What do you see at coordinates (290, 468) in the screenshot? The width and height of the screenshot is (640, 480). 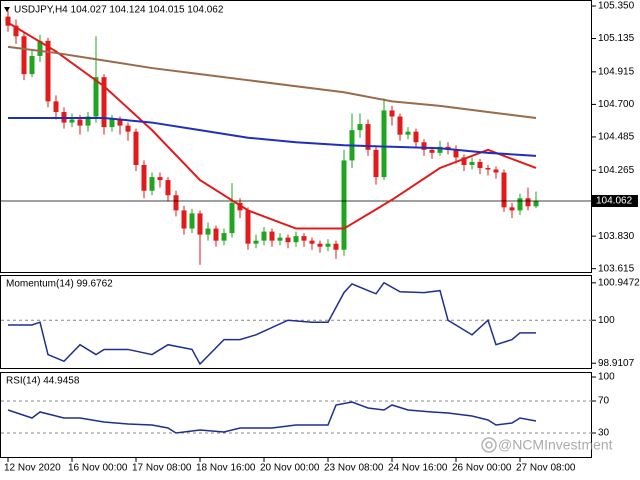 I see `x-tick-label: 20 Nov 00:00` at bounding box center [290, 468].